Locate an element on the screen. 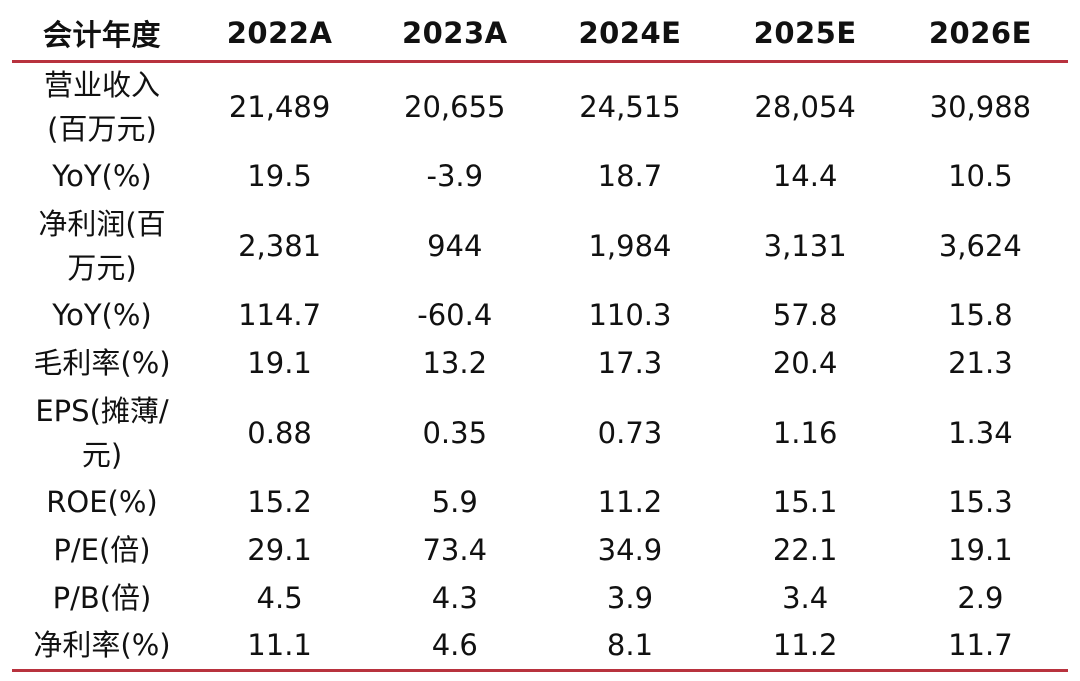 Image resolution: width=1080 pixels, height=681 pixels. table-cell: 1.34 is located at coordinates (980, 432).